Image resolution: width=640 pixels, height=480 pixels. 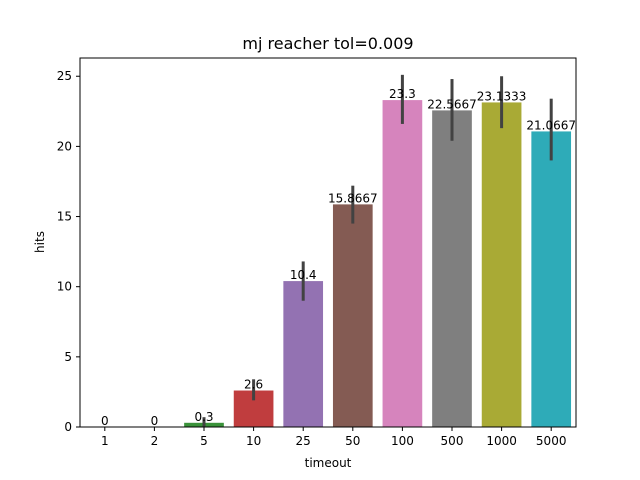 What do you see at coordinates (303, 275) in the screenshot?
I see `data-label-25: 10.4` at bounding box center [303, 275].